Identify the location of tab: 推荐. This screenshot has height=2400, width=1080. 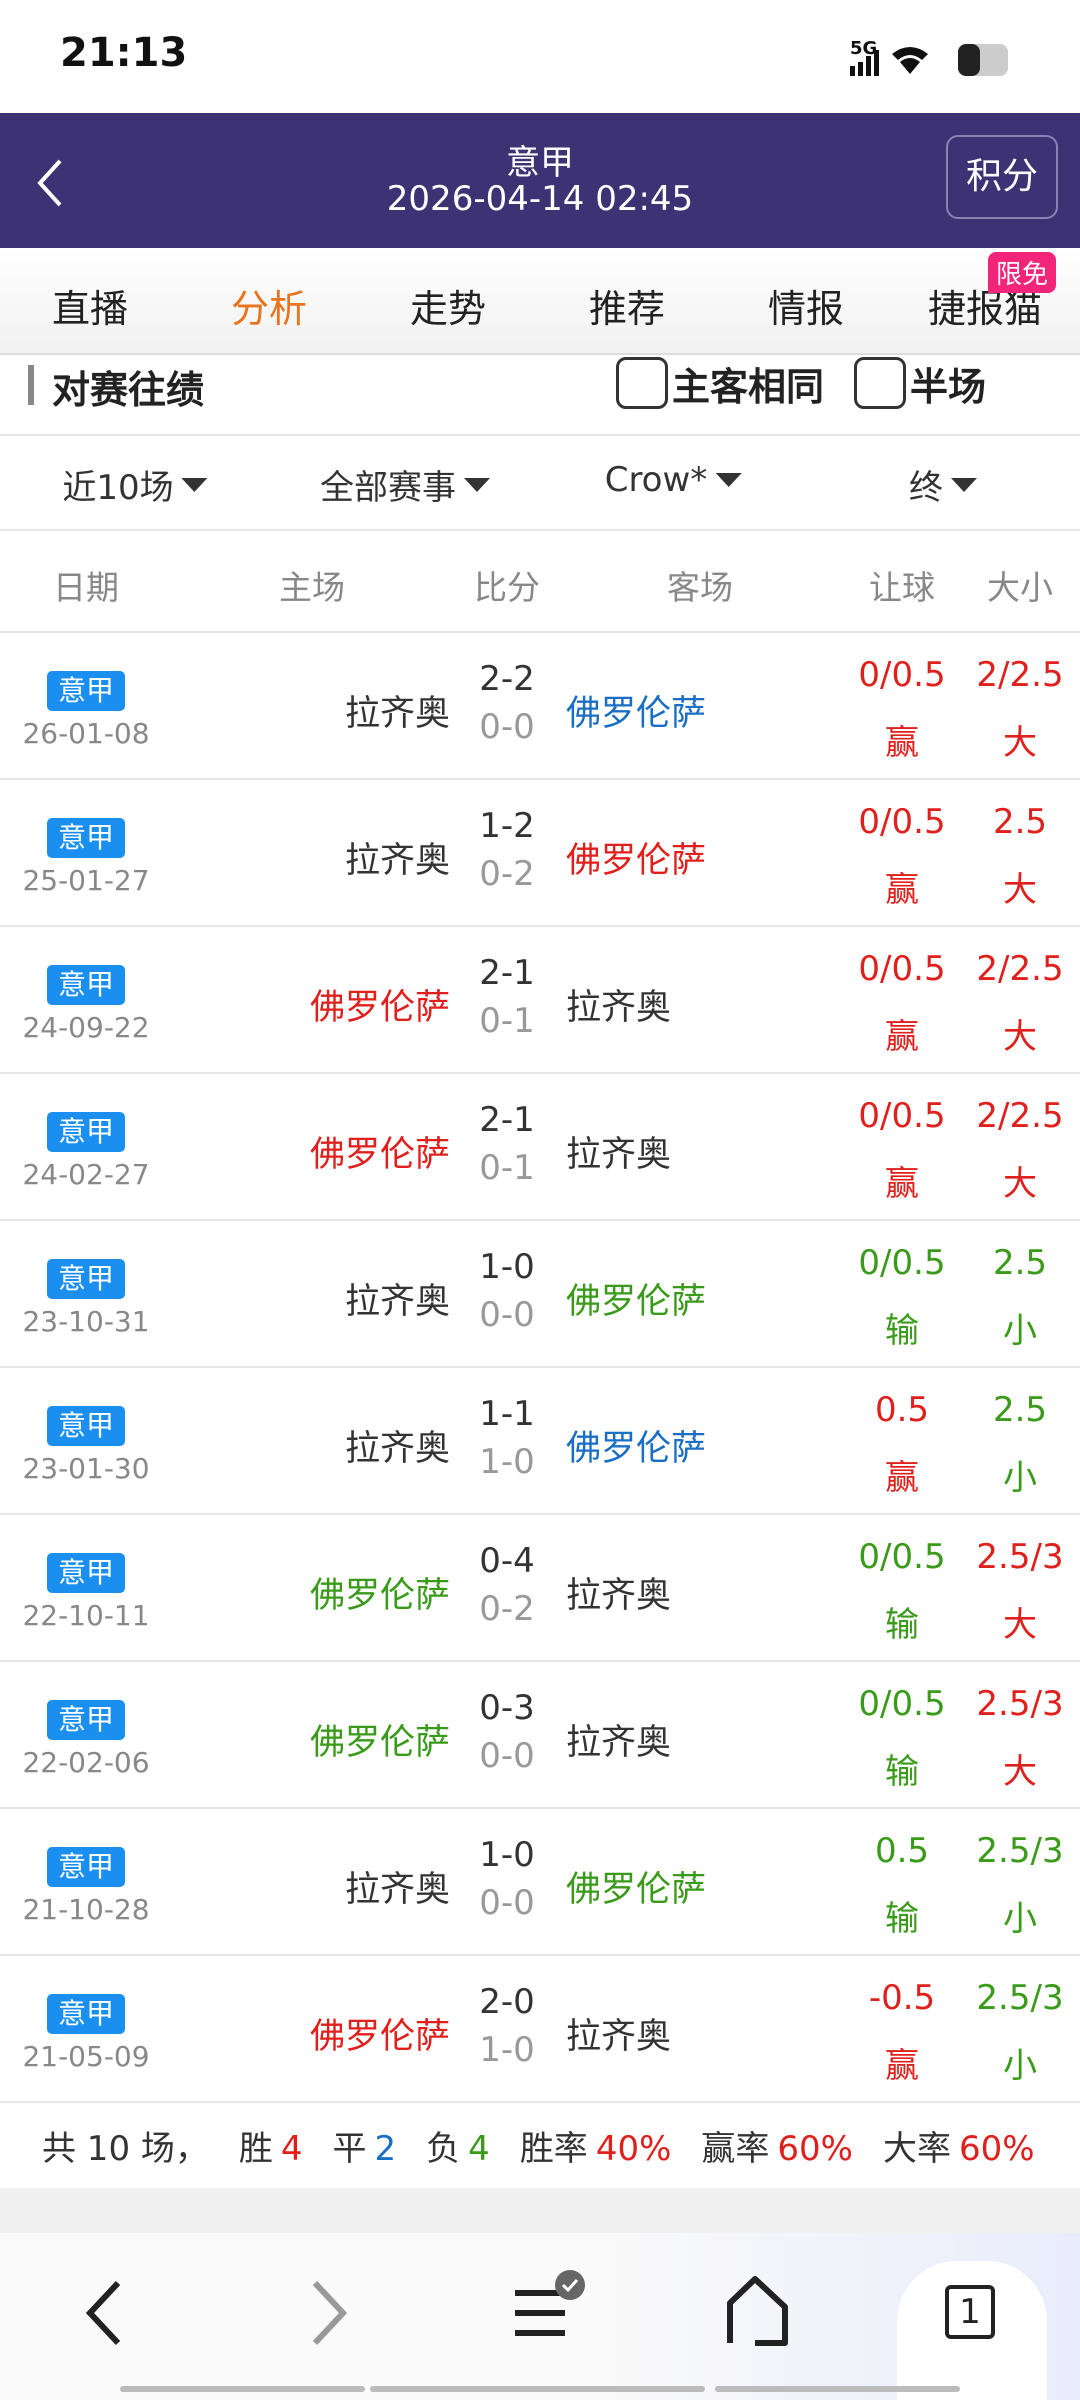
(626, 309).